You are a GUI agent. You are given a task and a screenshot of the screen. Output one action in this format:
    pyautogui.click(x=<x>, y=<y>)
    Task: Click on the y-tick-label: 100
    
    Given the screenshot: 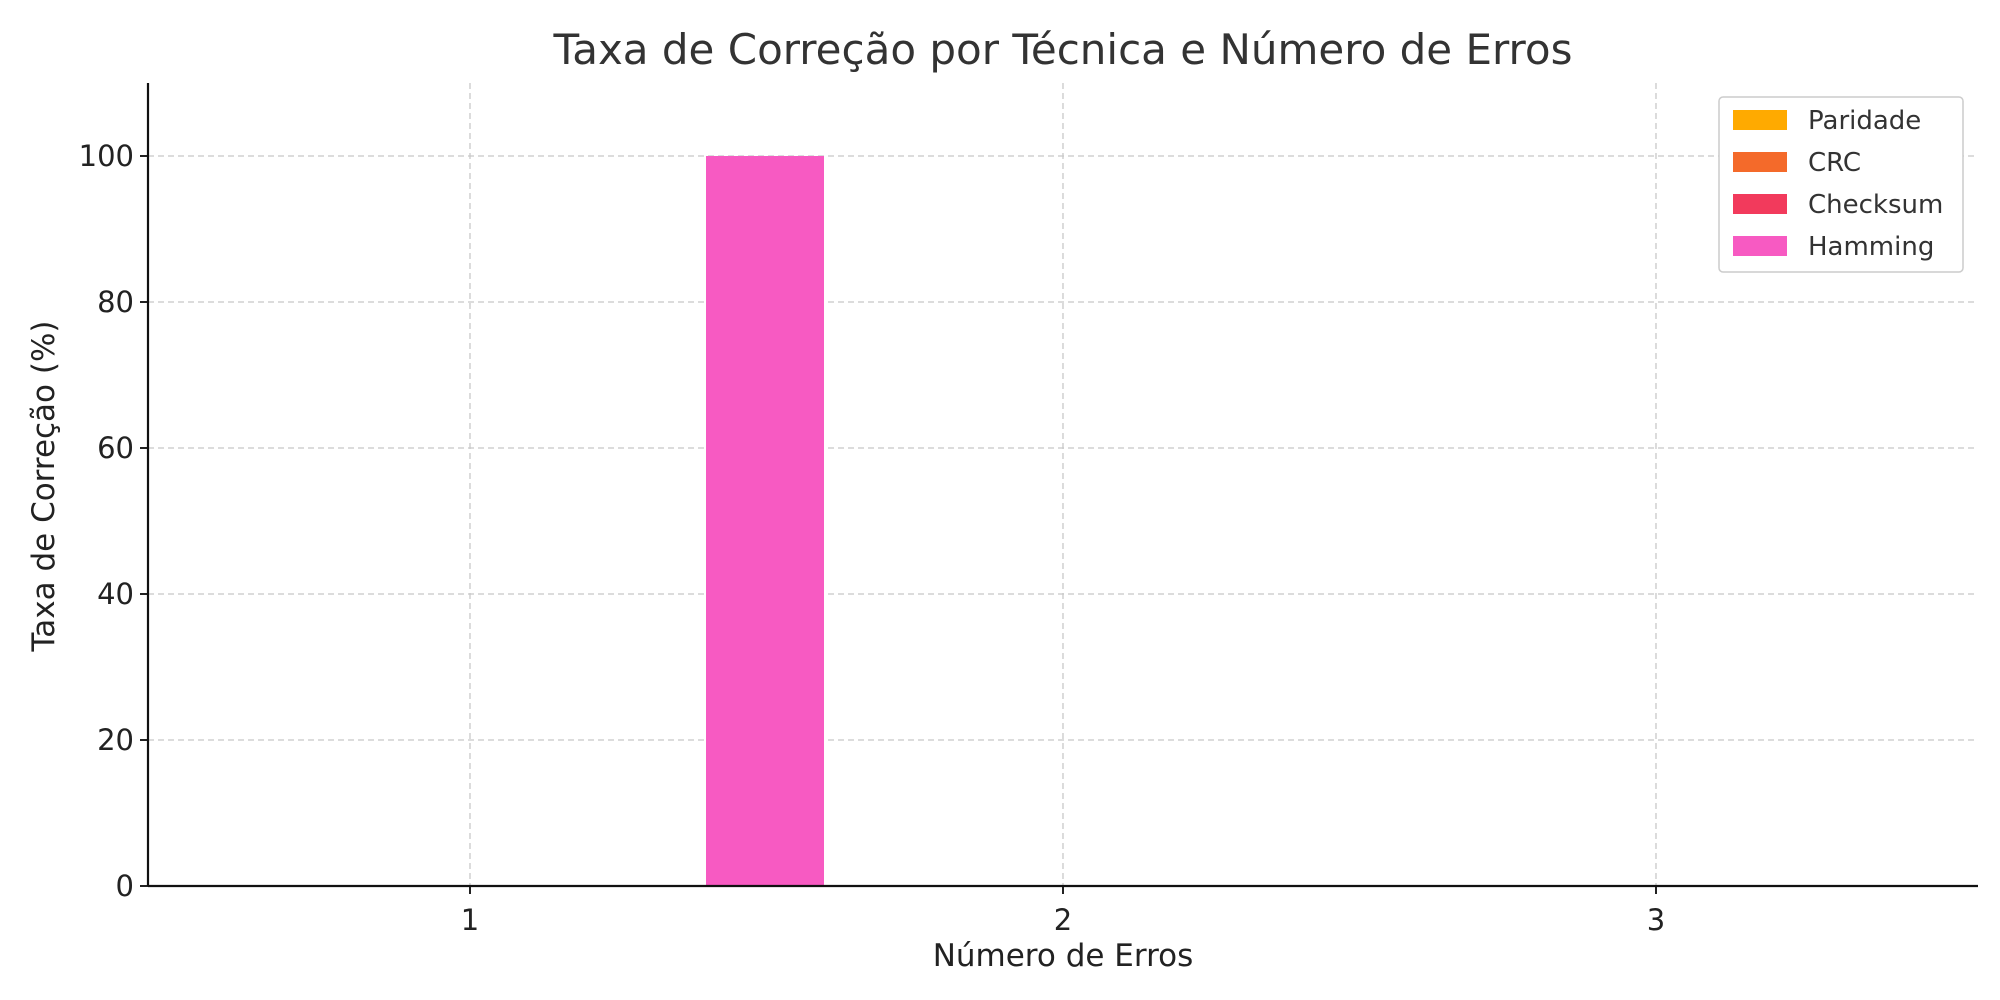 What is the action you would take?
    pyautogui.click(x=106, y=156)
    